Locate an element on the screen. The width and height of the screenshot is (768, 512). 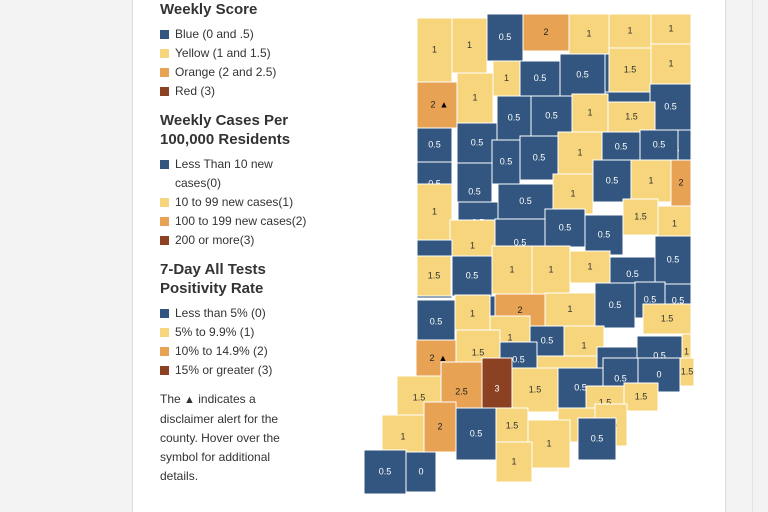
county-59: 0.5 is located at coordinates (436, 322).